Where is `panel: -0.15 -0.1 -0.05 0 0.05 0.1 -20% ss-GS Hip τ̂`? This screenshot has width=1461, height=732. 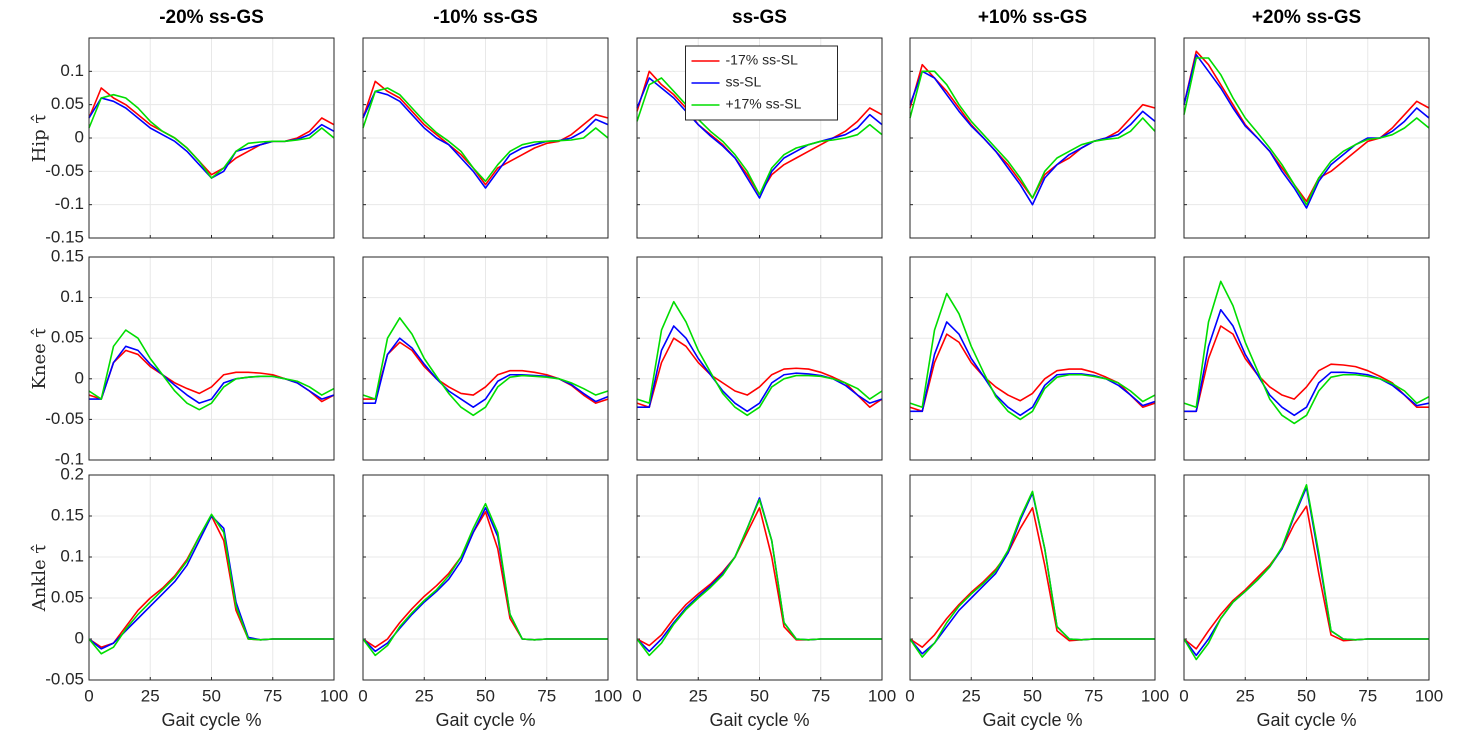
panel: -0.15 -0.1 -0.05 0 0.05 0.1 -20% ss-GS Hip τ̂ is located at coordinates (182, 126).